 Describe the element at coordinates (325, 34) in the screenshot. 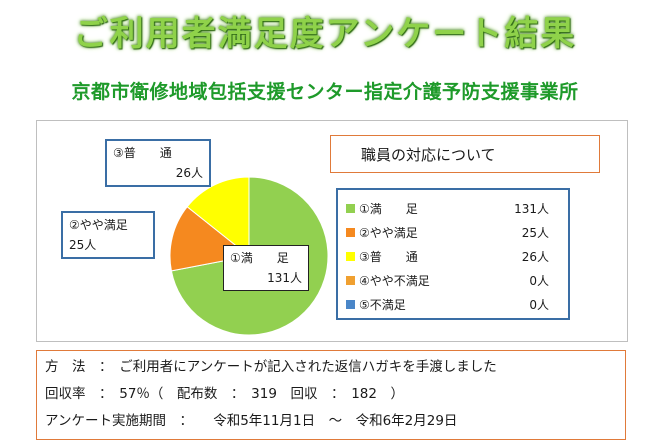

I see `page-title: ご利用者満足度アンケート結果` at that location.